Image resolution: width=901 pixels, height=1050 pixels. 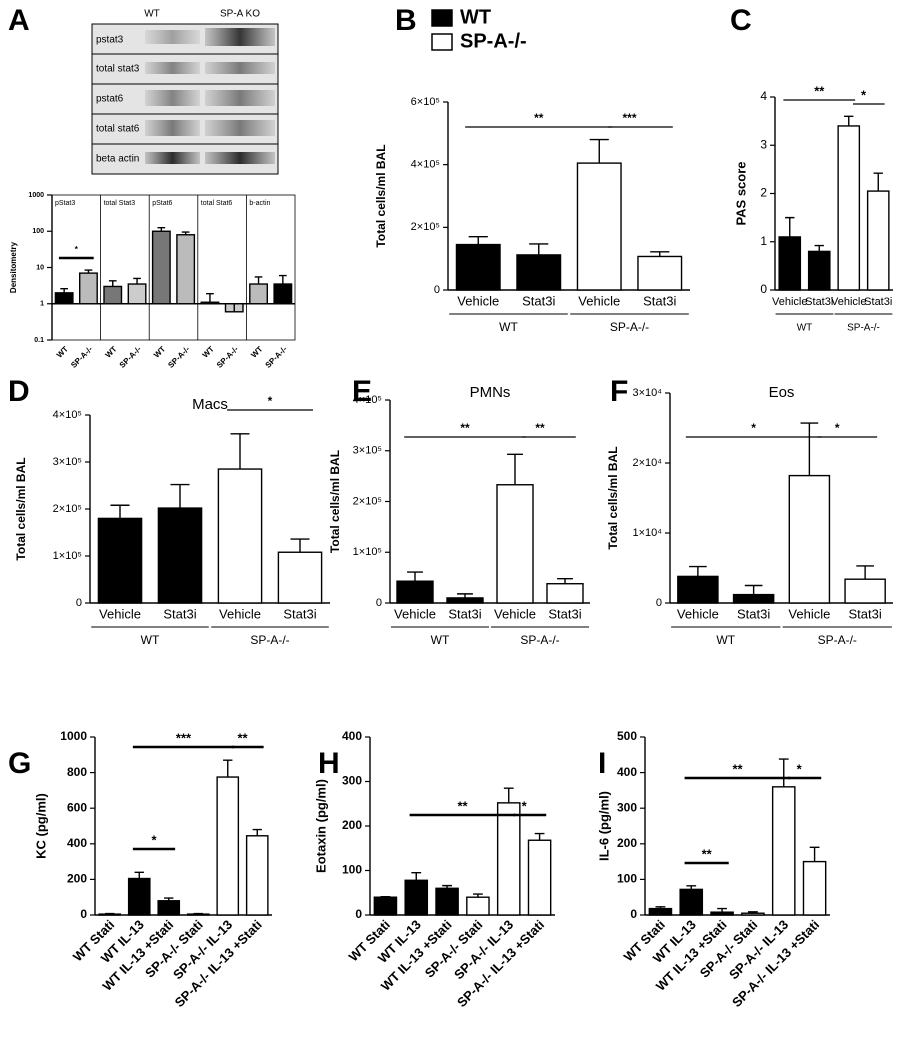 What do you see at coordinates (120, 203) in the screenshot?
I see `group-title: total Stat3` at bounding box center [120, 203].